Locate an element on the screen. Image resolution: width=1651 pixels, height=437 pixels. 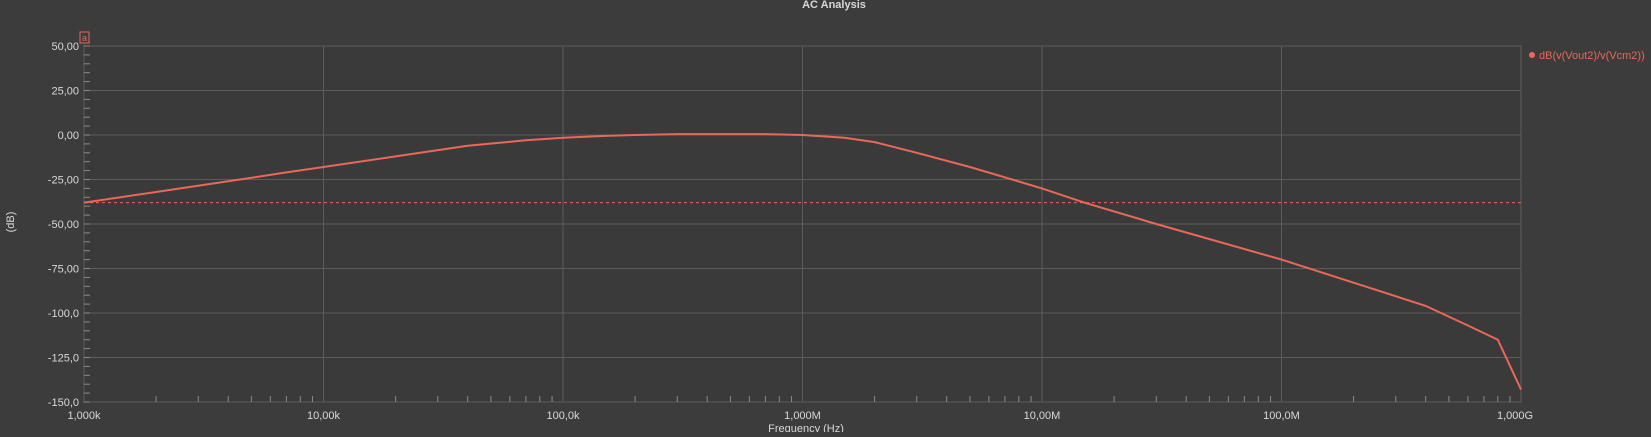
y-tick-label: -25,00 is located at coordinates (63, 181).